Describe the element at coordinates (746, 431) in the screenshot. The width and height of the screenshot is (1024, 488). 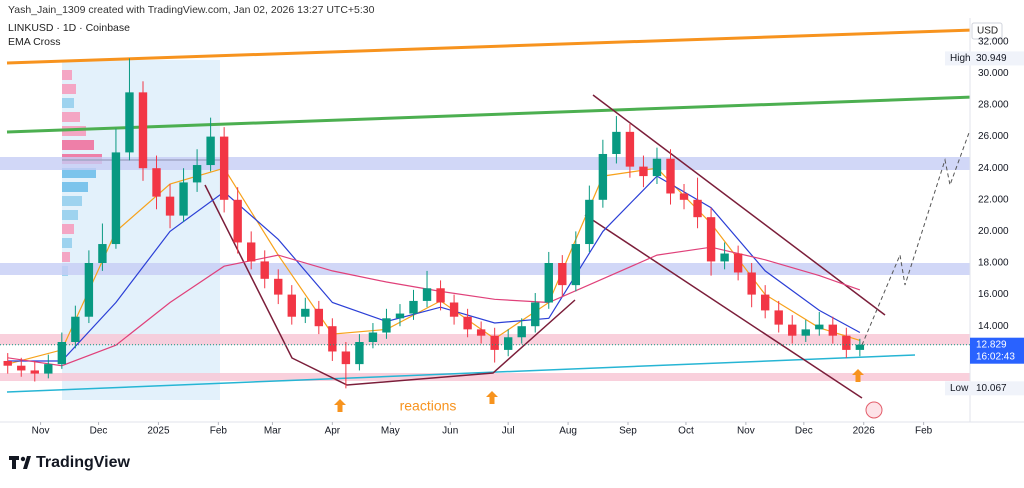
I see `x-tick-label: Nov` at that location.